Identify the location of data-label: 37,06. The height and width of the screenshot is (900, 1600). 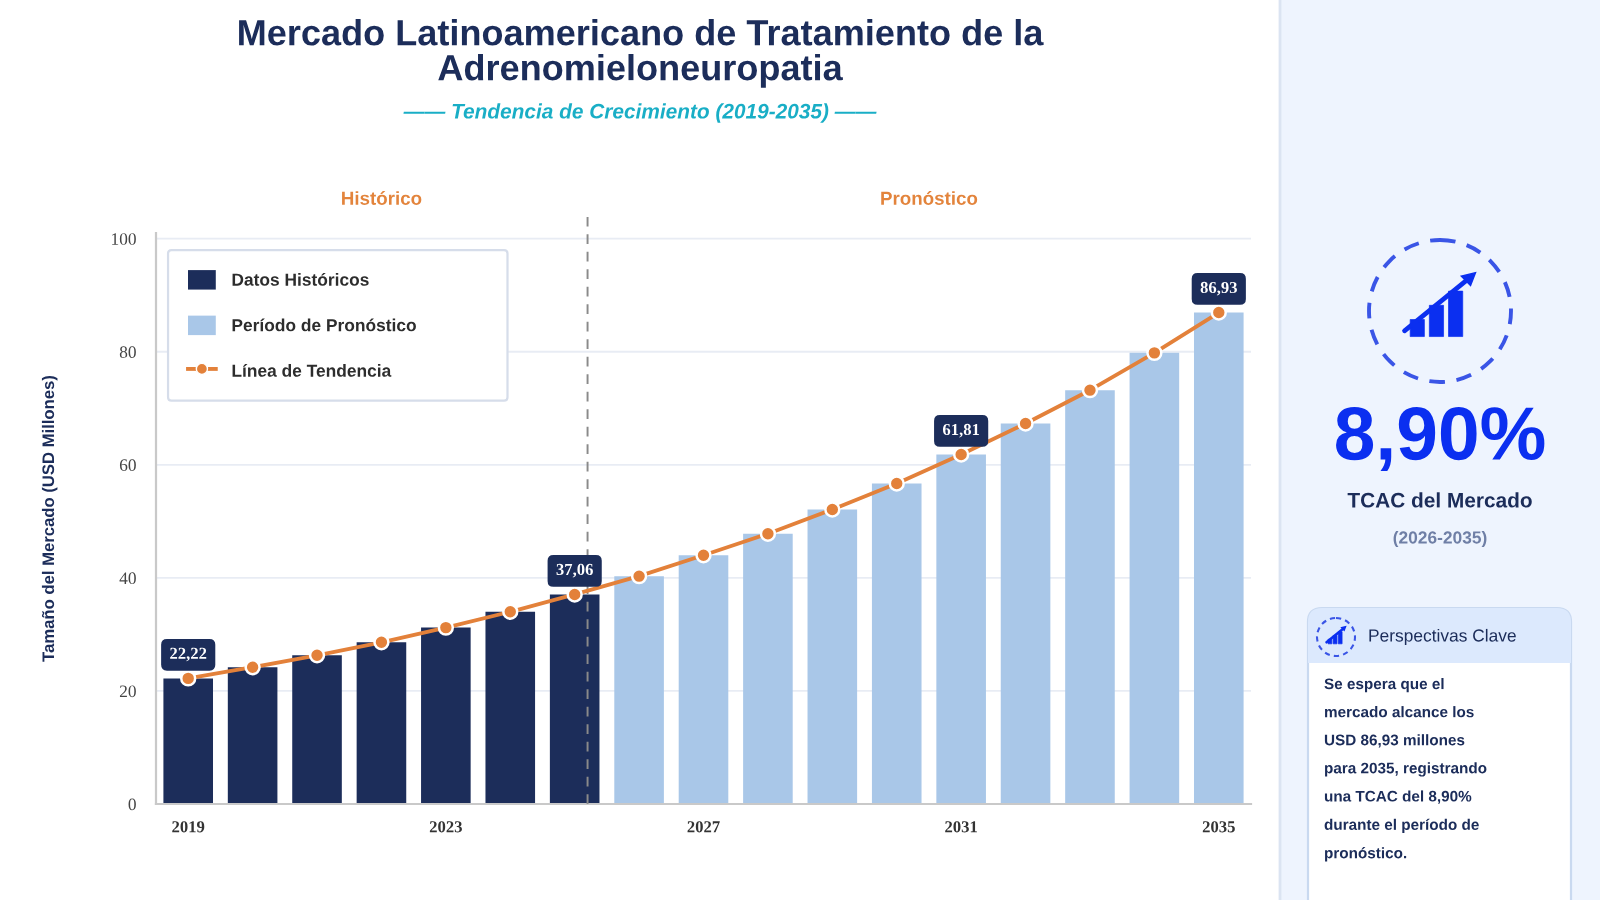
(574, 570).